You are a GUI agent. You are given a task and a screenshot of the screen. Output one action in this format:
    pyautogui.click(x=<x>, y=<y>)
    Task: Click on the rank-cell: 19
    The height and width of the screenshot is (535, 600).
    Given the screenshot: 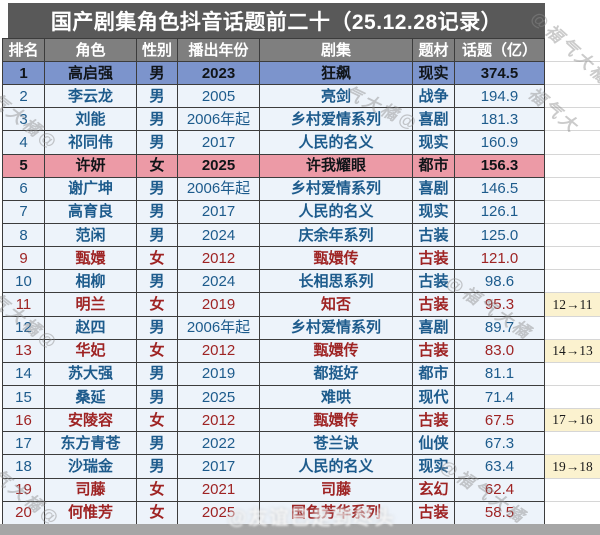 What is the action you would take?
    pyautogui.click(x=23, y=490)
    